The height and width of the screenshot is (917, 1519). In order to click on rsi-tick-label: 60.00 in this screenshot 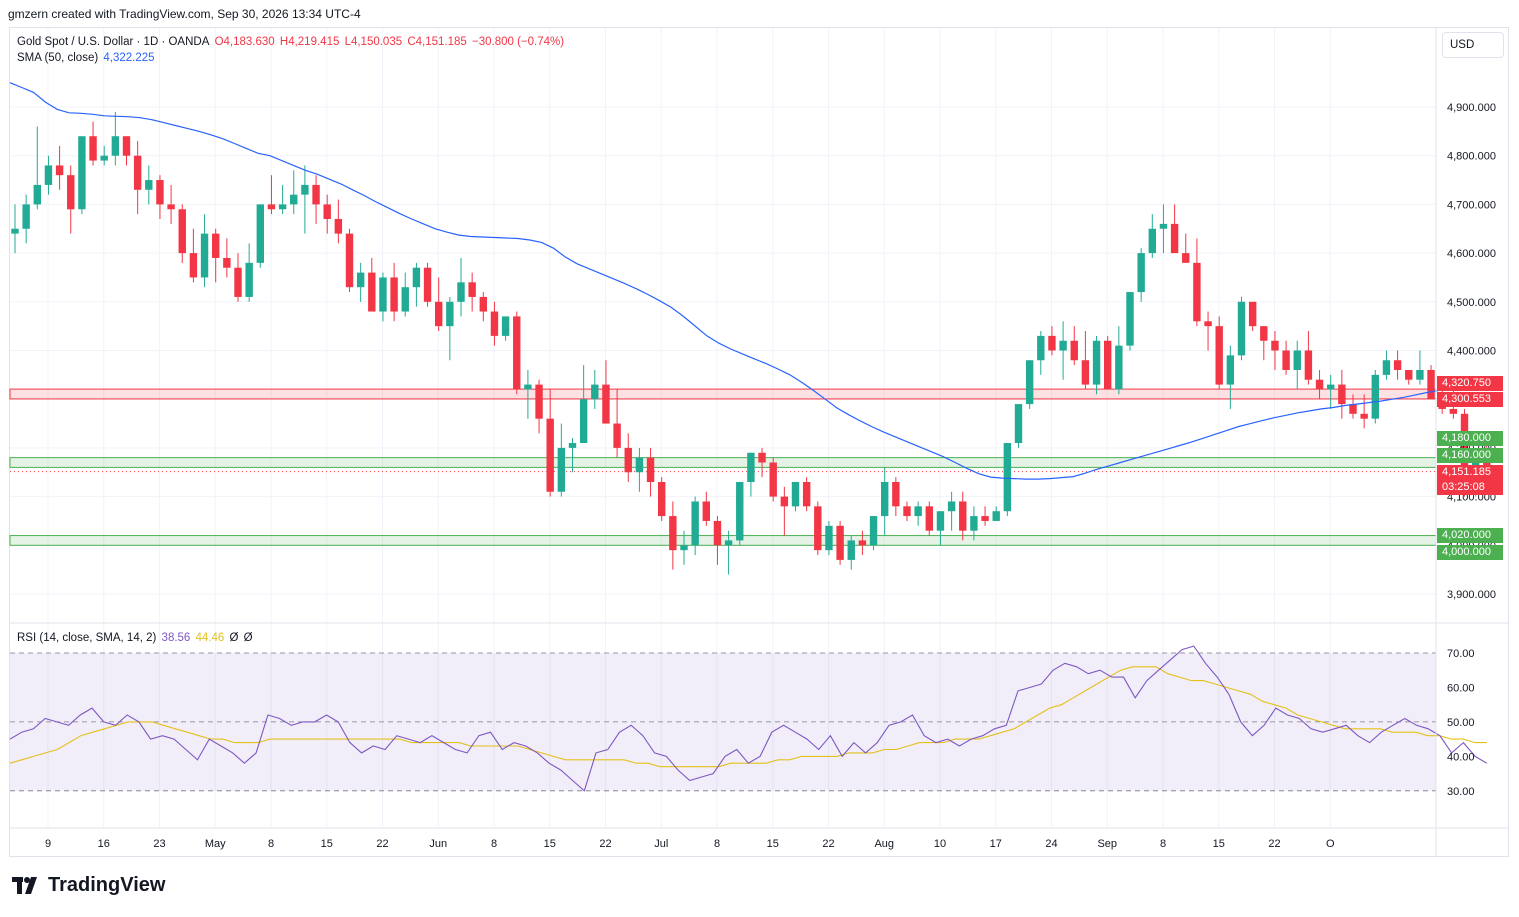, I will do `click(1461, 688)`.